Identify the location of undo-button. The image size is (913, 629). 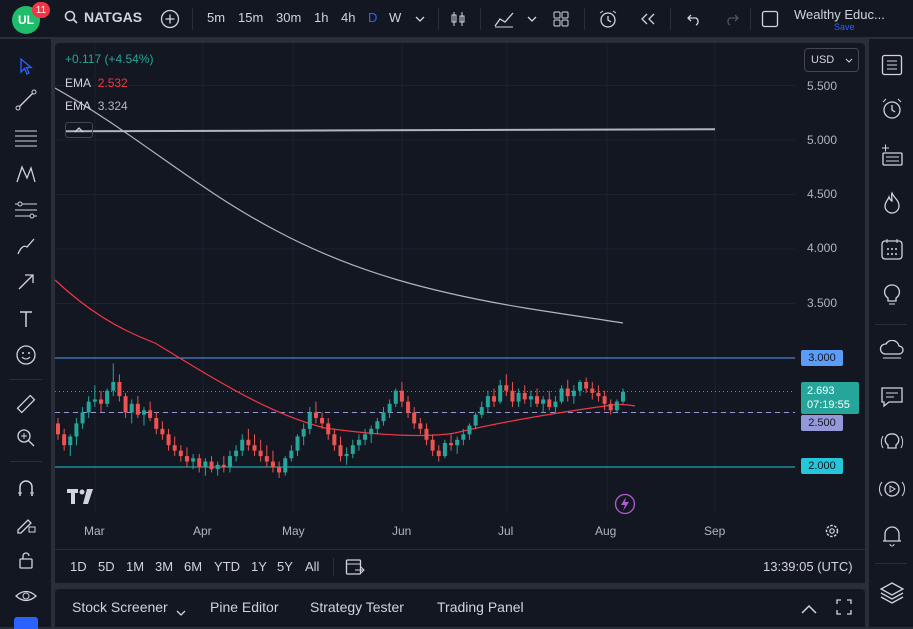
(694, 19).